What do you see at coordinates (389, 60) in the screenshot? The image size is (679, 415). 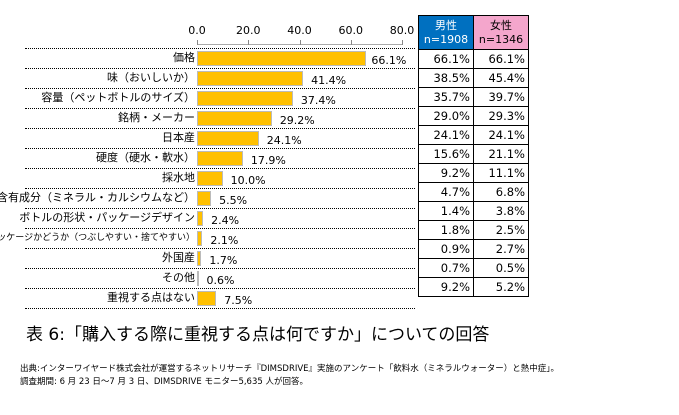 I see `data-label: 66.1%` at bounding box center [389, 60].